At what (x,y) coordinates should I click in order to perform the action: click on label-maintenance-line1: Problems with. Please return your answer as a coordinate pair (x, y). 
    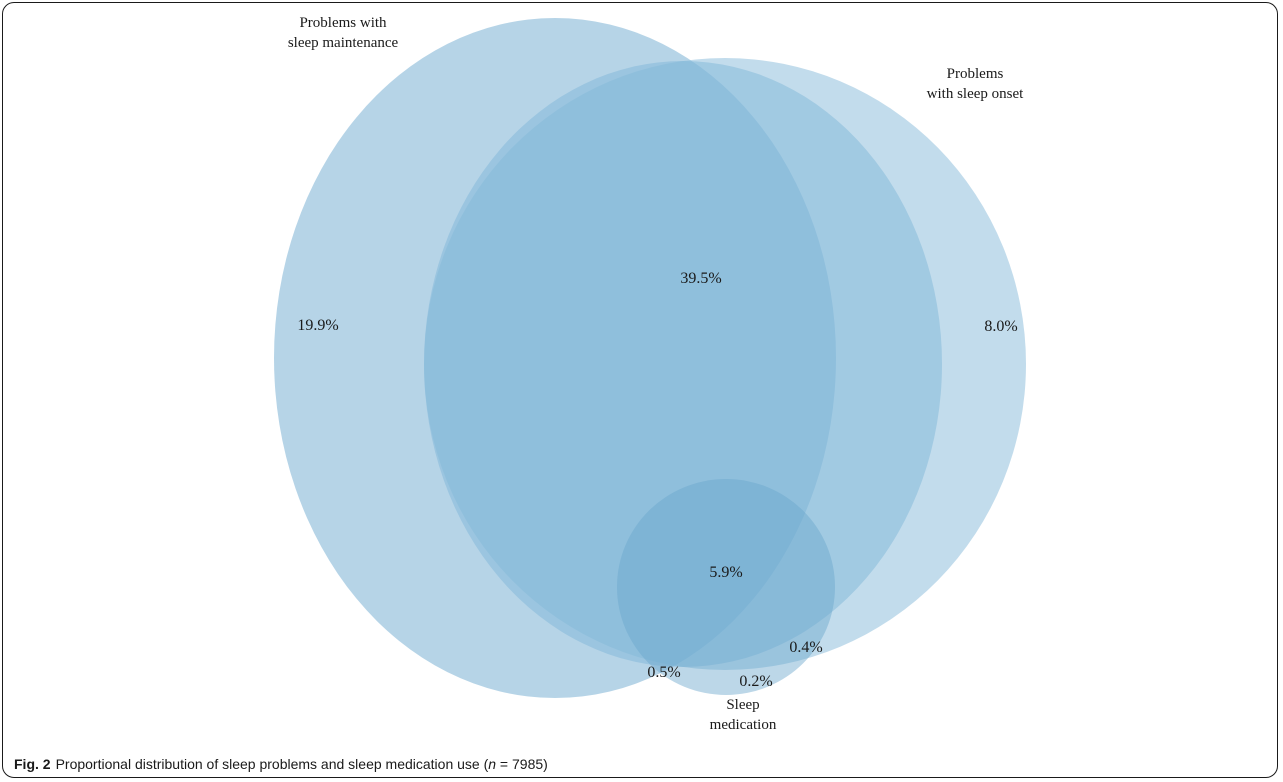
    Looking at the image, I should click on (343, 23).